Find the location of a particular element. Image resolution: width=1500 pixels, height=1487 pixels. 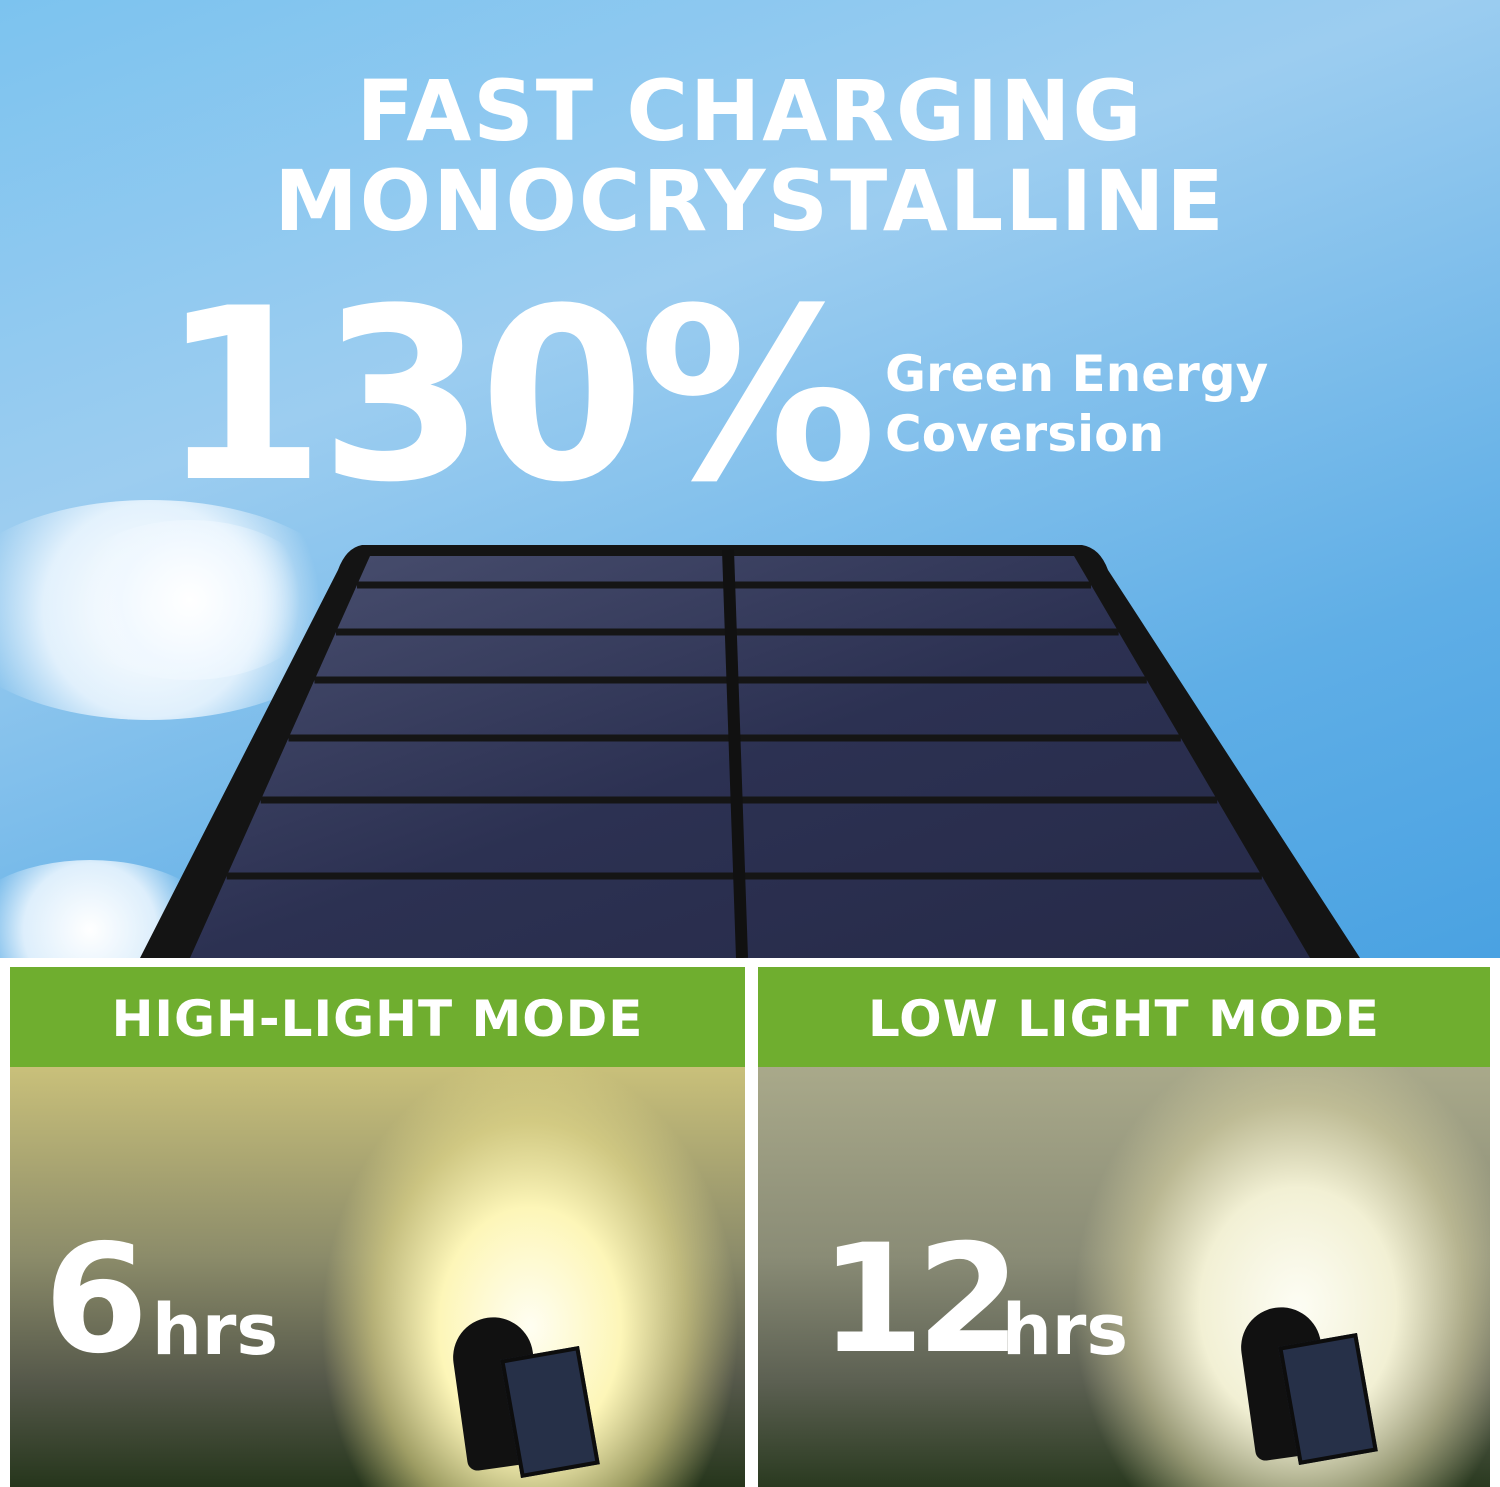

lit-scene: 6 hrs is located at coordinates (377, 1277).